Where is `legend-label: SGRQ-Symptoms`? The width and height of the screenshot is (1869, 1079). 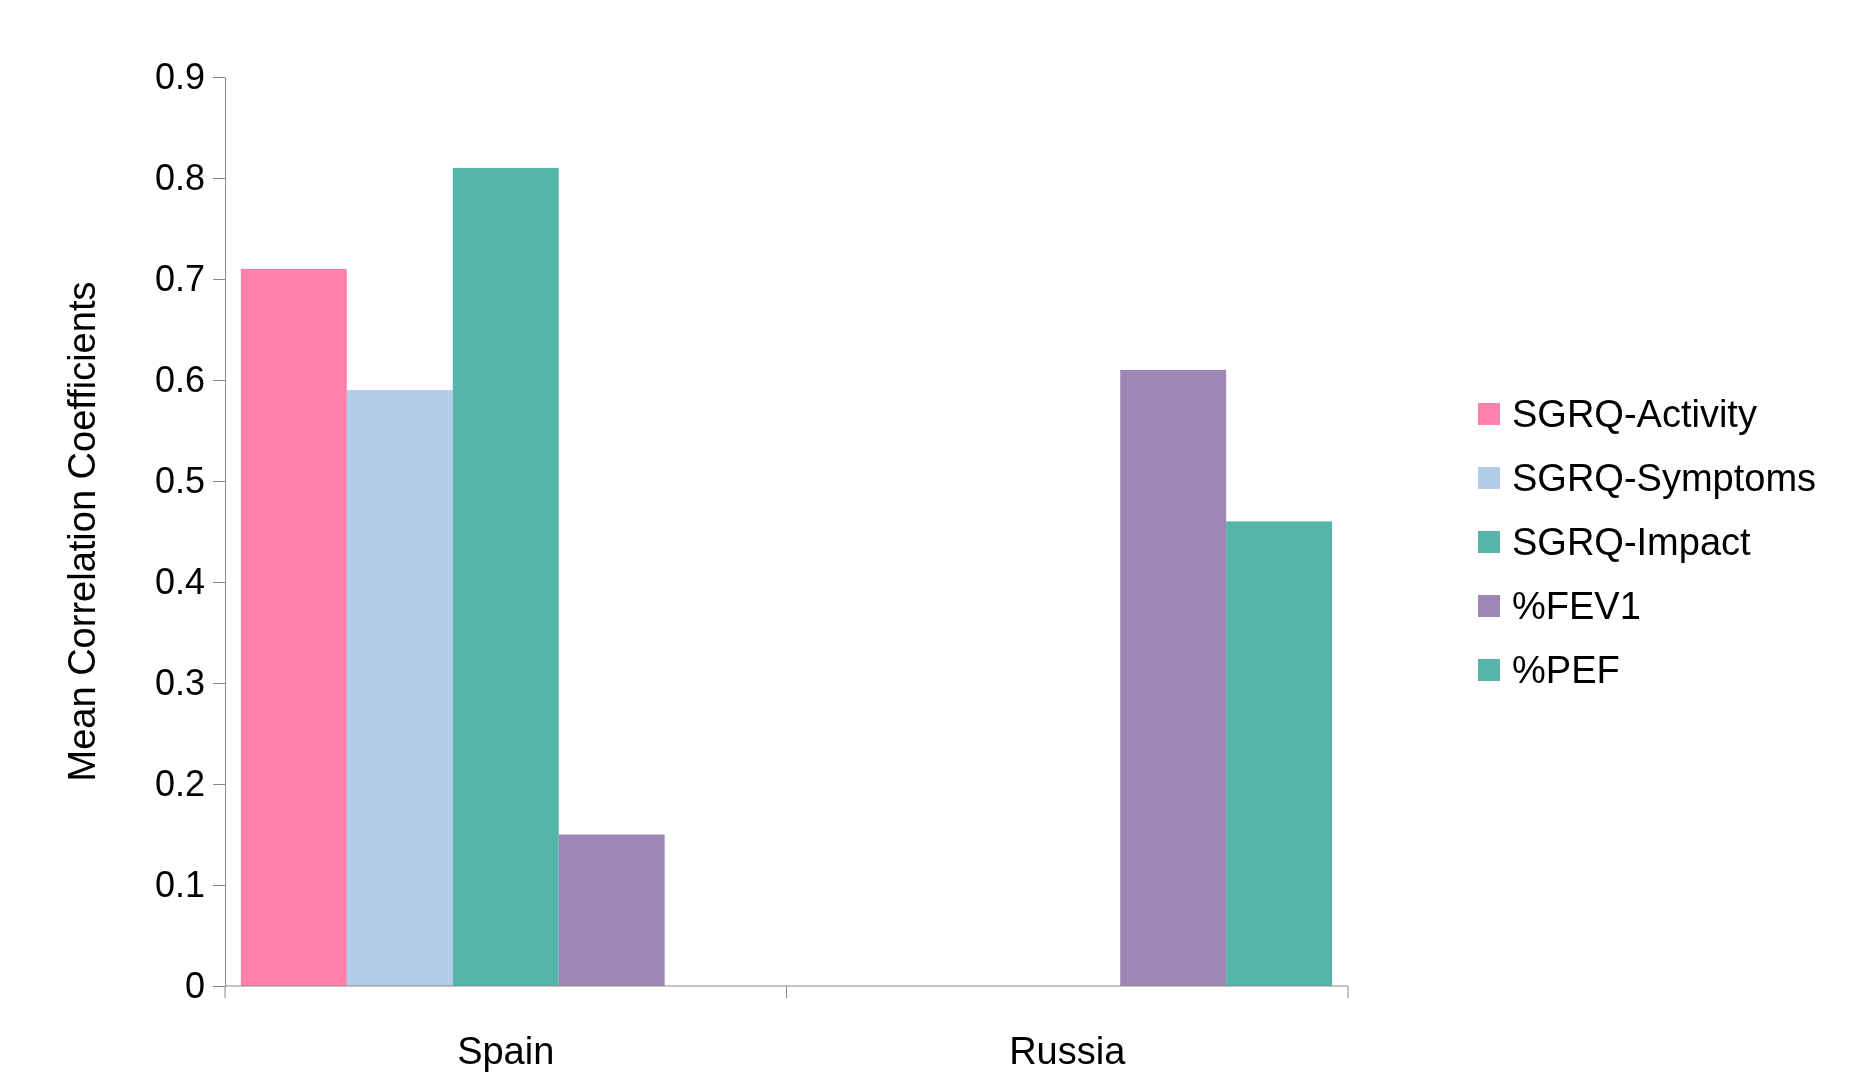
legend-label: SGRQ-Symptoms is located at coordinates (1664, 478).